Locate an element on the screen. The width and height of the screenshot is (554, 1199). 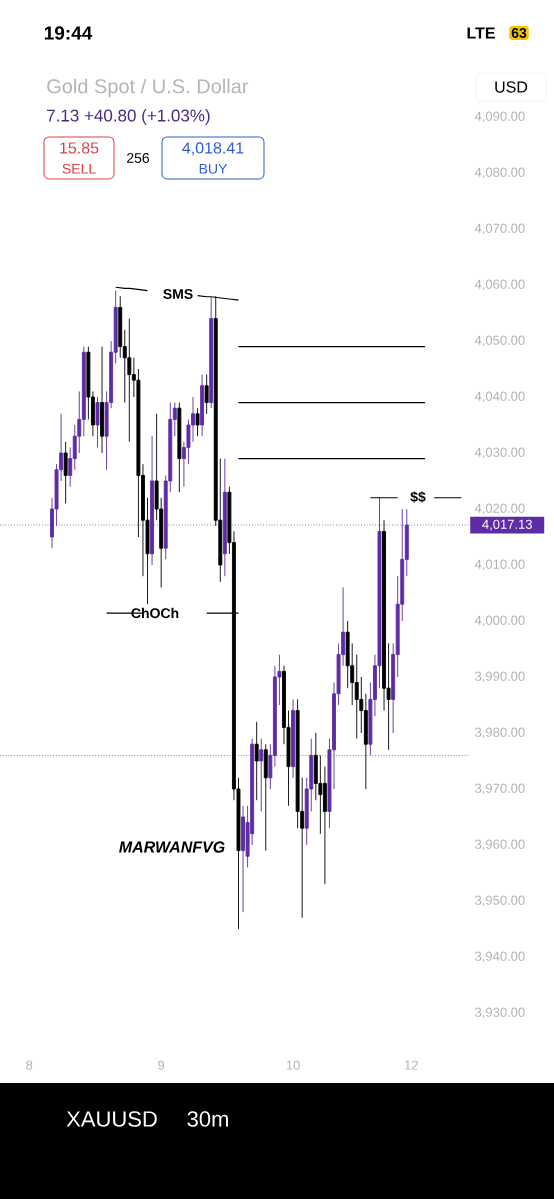
y-tick-label: 4,050.00 is located at coordinates (499, 341).